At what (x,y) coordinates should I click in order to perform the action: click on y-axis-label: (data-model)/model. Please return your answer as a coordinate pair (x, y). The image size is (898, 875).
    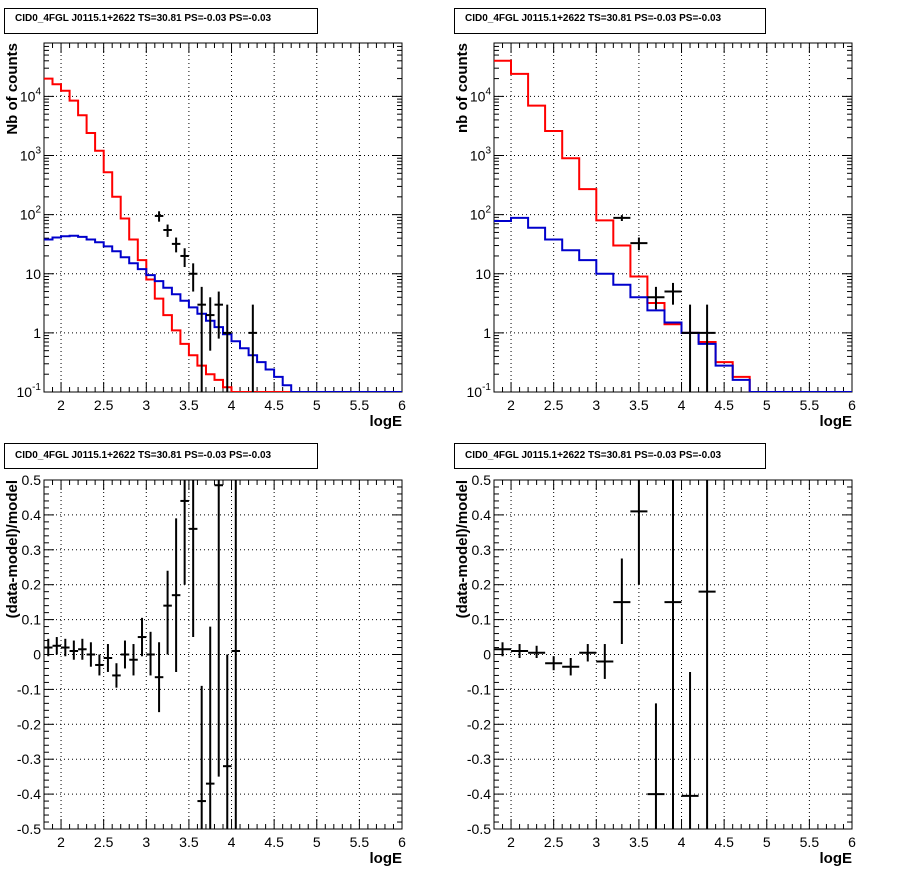
    Looking at the image, I should click on (462, 549).